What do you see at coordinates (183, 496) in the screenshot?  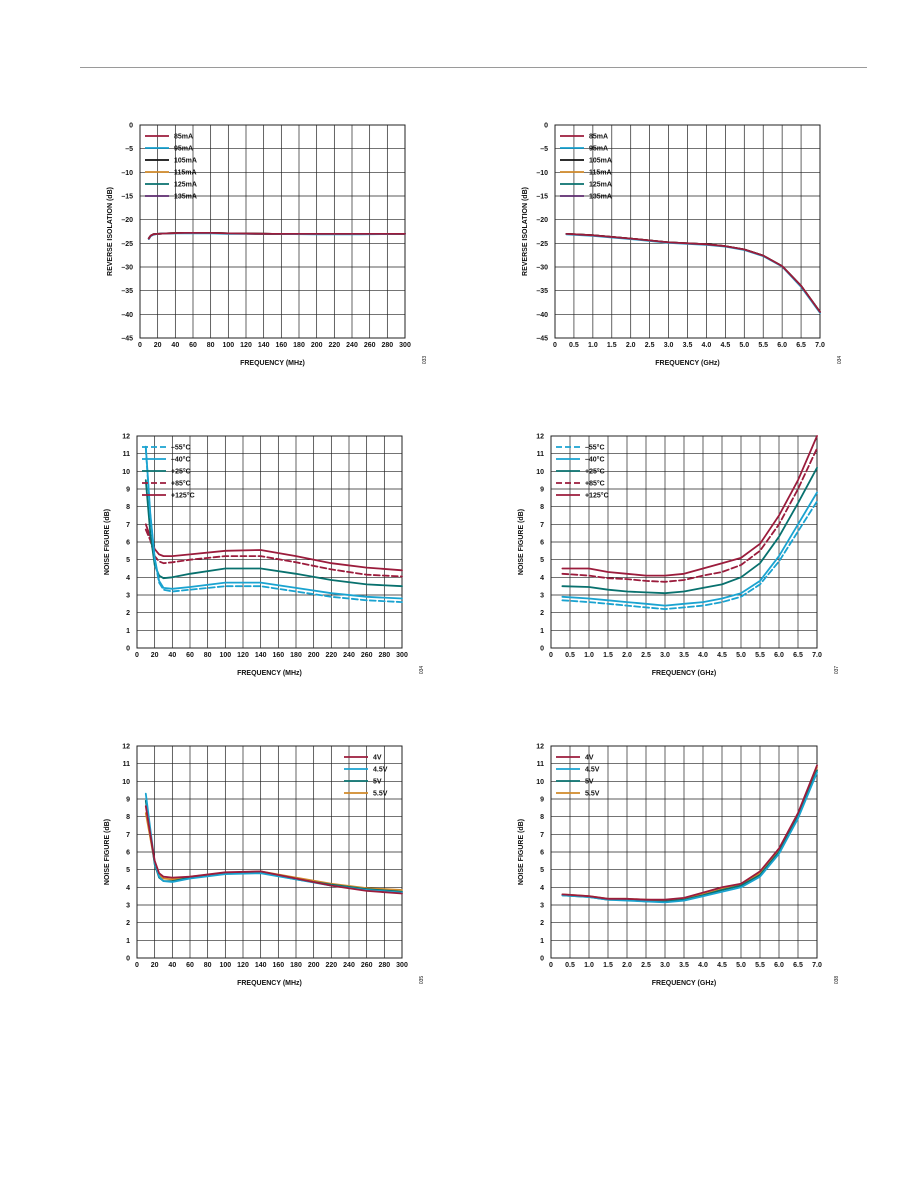 I see `legend-label: +125°C` at bounding box center [183, 496].